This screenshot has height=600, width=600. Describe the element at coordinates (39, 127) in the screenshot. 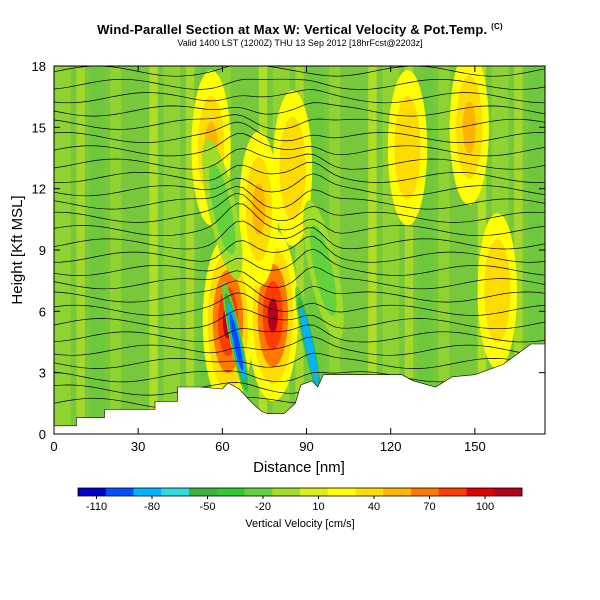

I see `y-tick-label: 15` at that location.